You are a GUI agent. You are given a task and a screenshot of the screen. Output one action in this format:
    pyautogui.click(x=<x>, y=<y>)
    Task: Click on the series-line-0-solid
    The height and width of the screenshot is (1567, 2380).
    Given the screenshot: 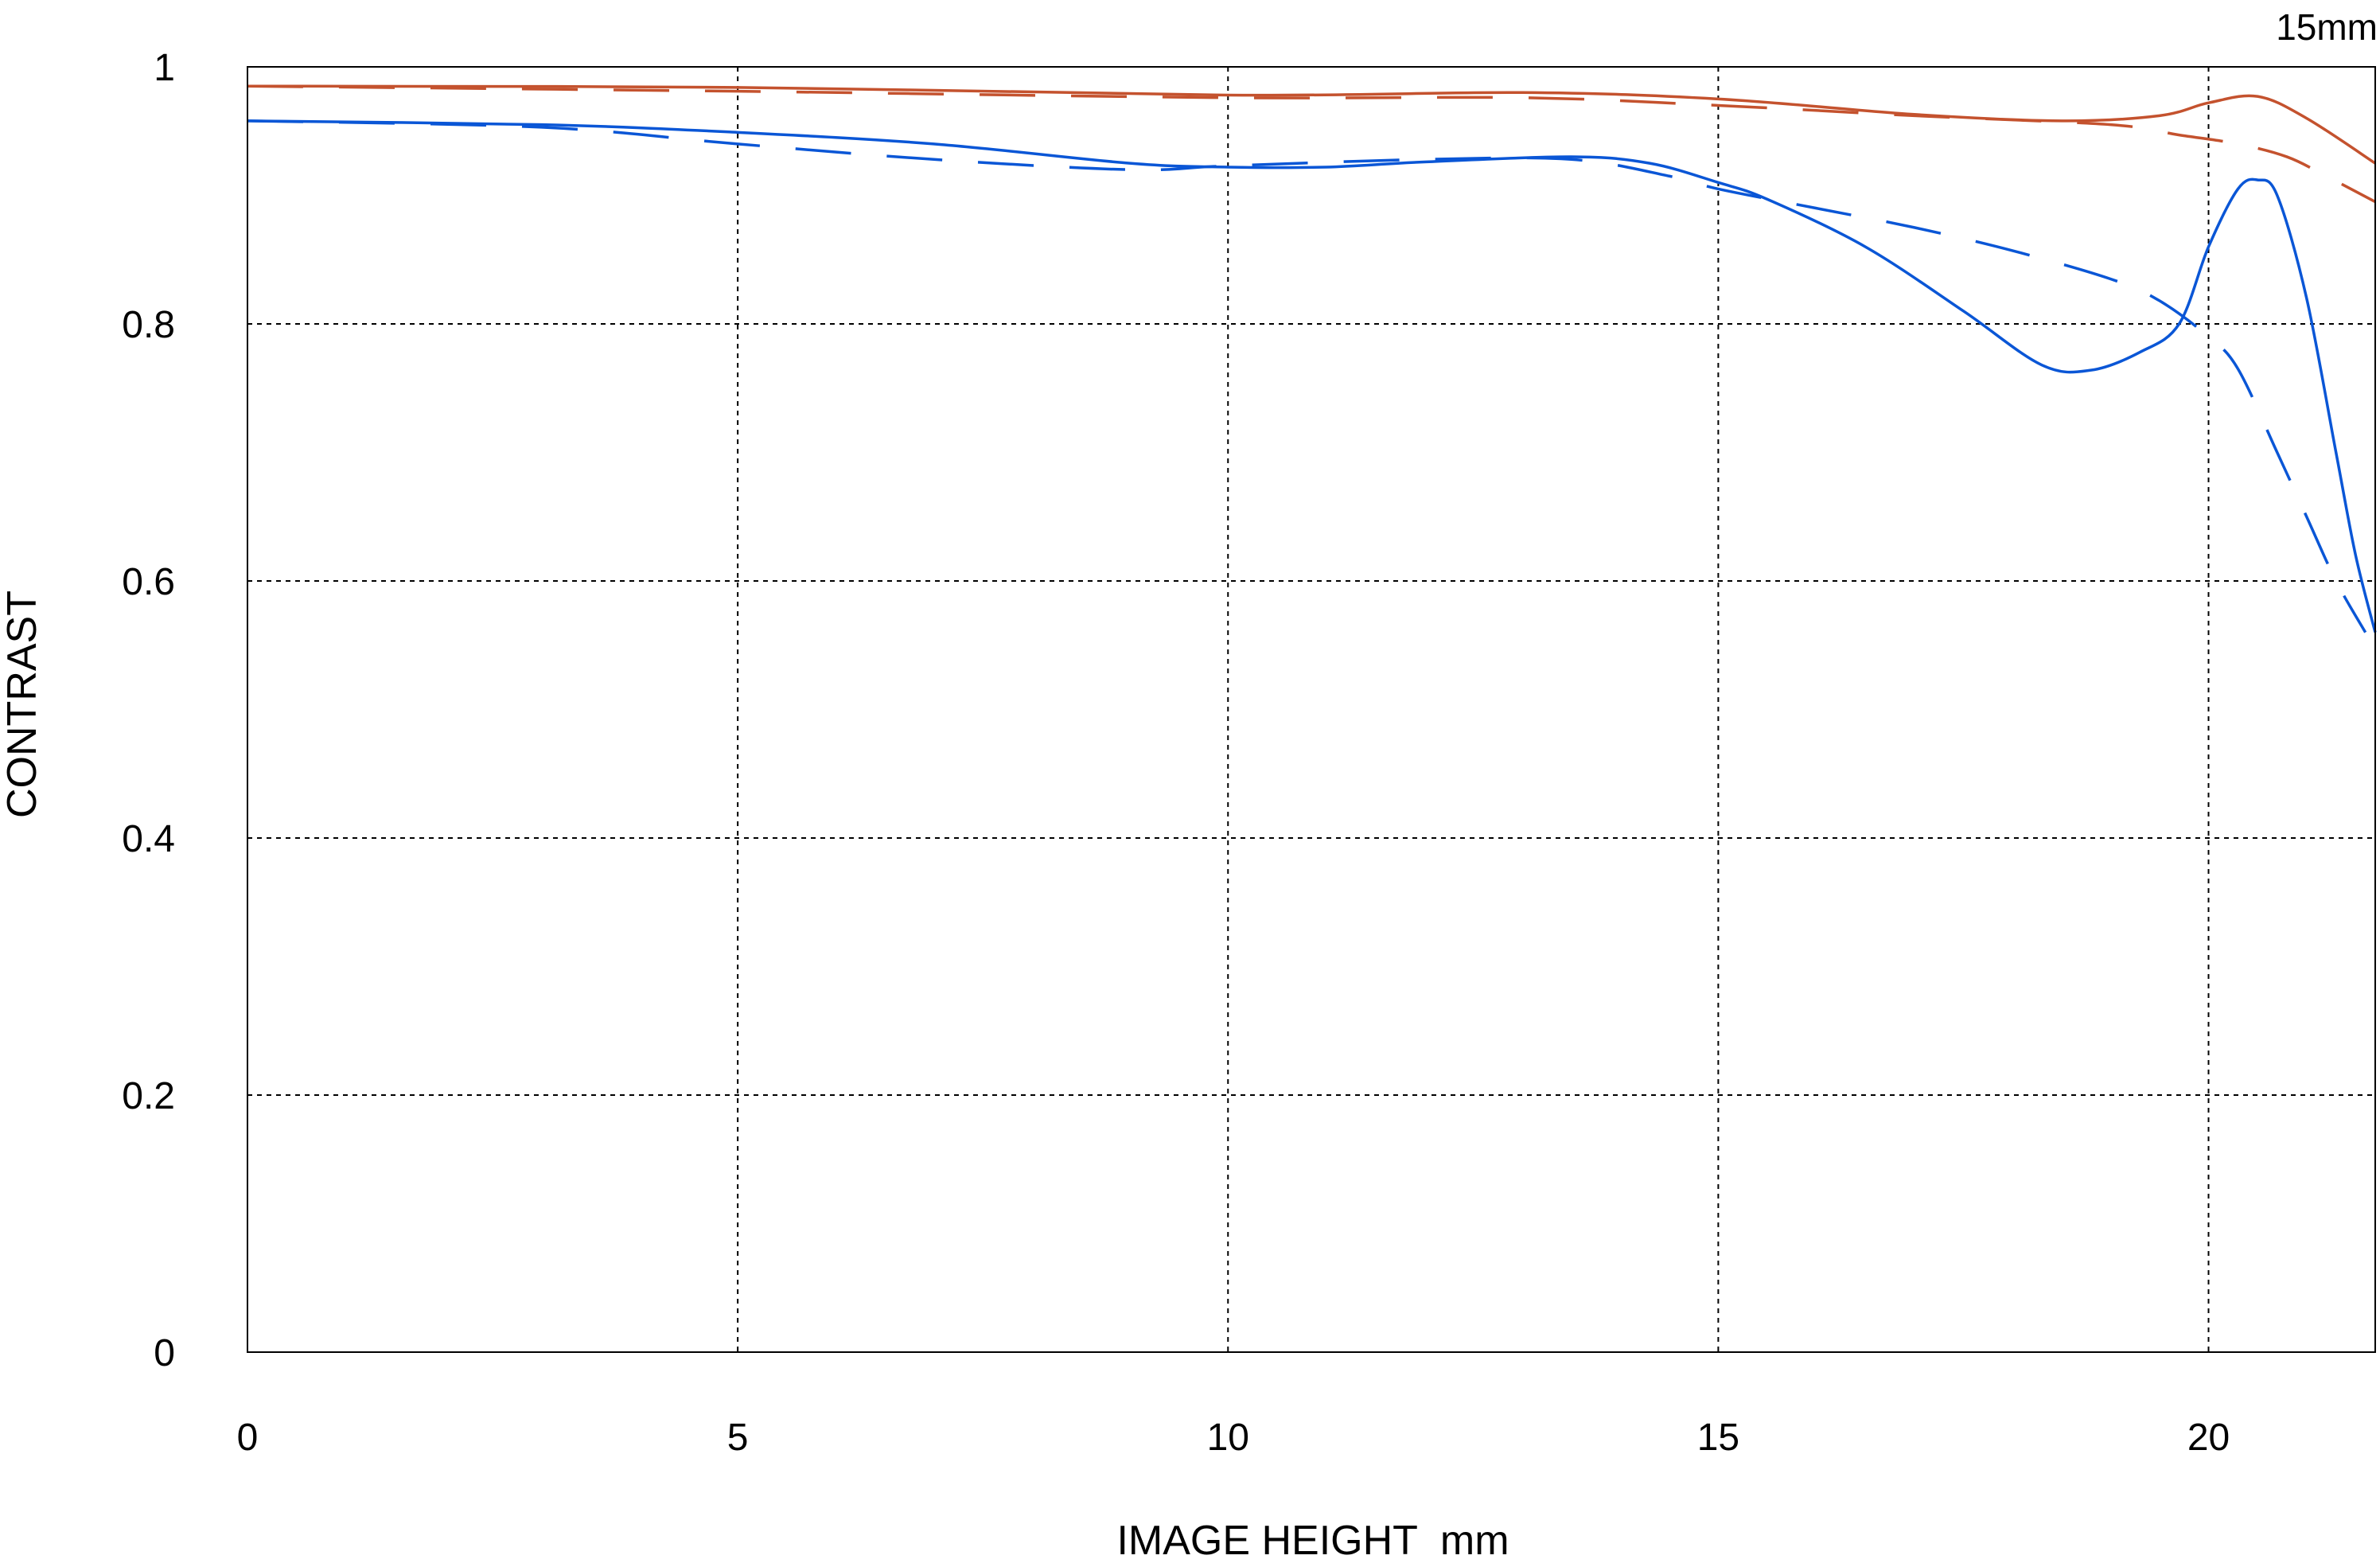 What is the action you would take?
    pyautogui.click(x=1311, y=124)
    